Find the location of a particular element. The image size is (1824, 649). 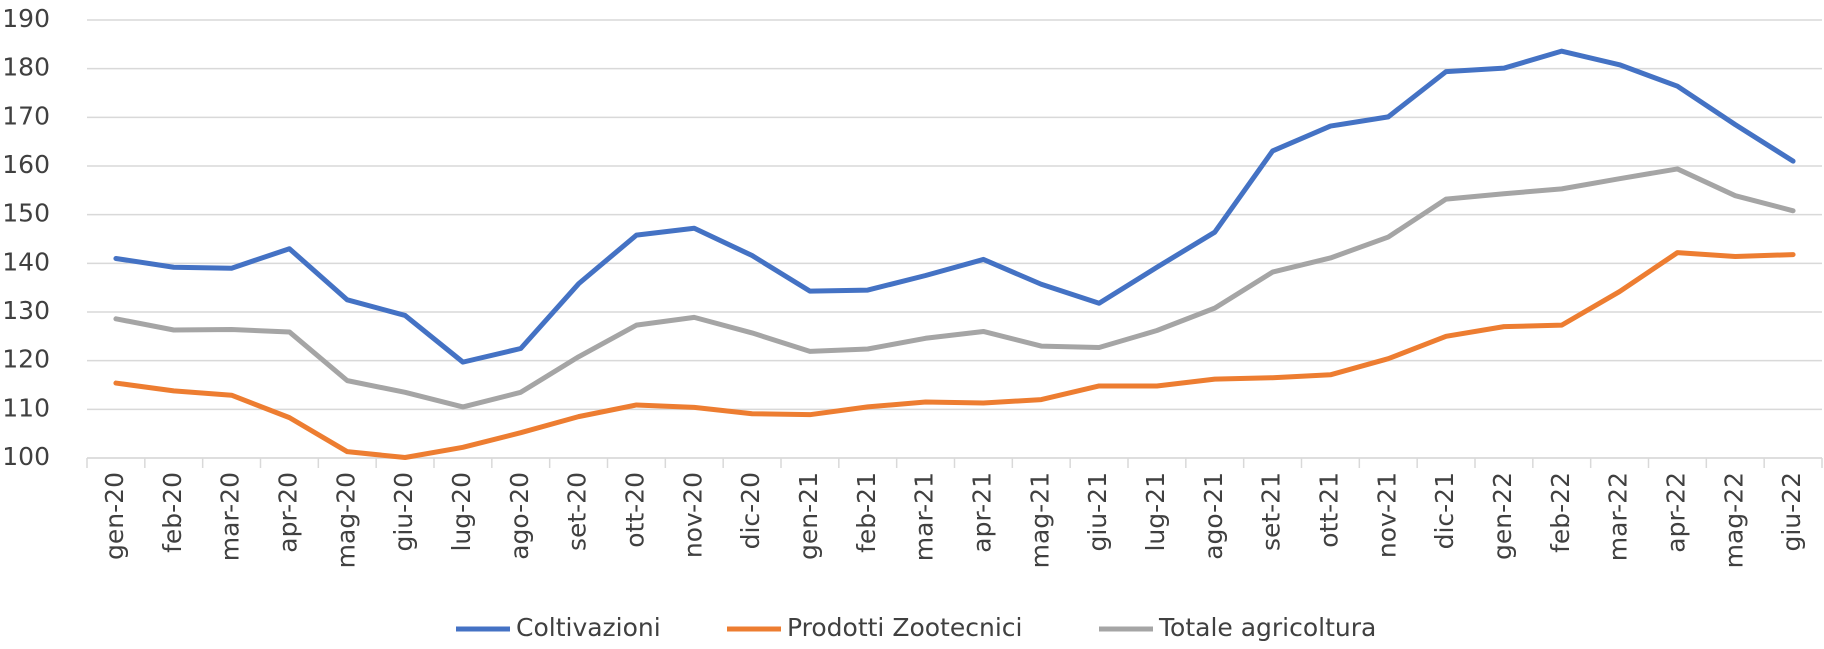

y-tick-label: 170 is located at coordinates (26, 115).